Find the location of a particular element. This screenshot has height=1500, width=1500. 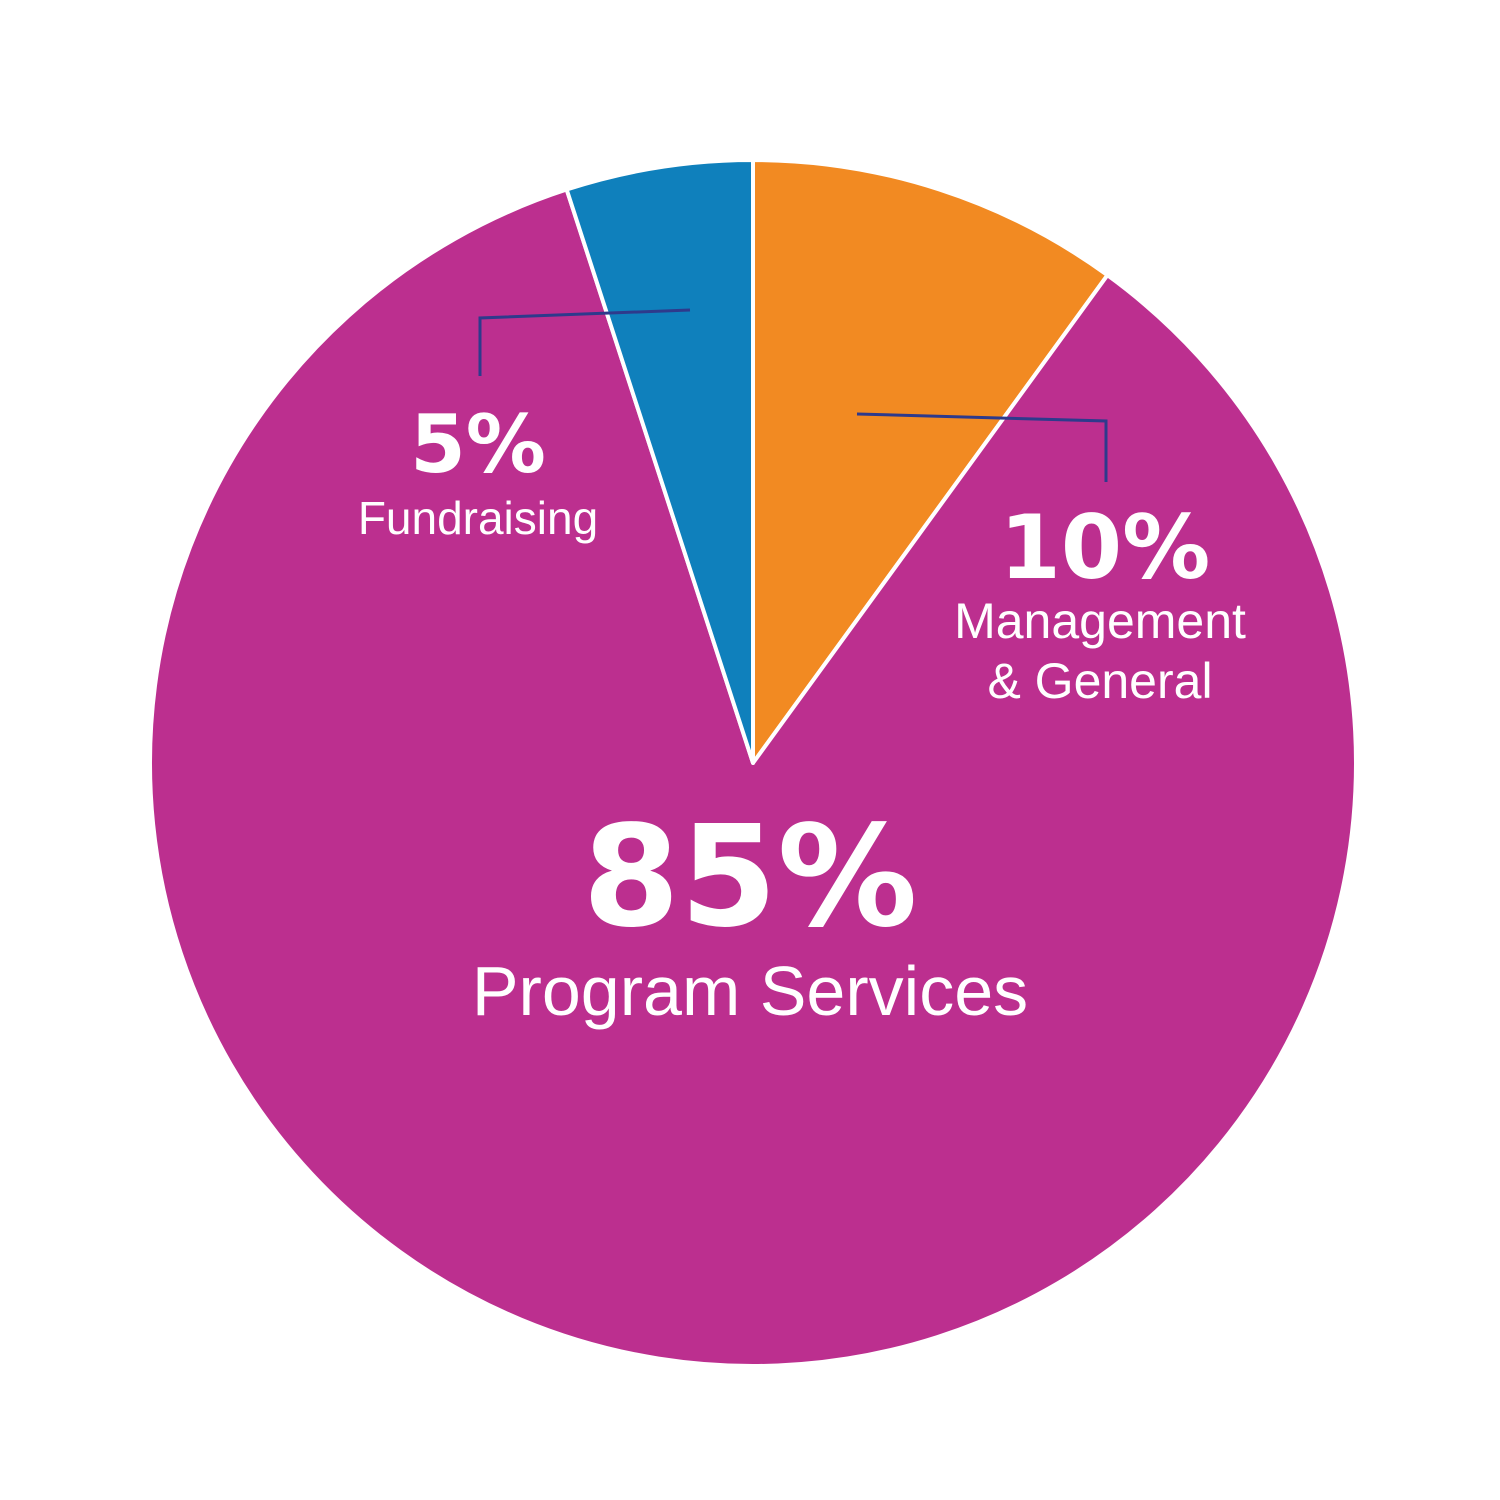

leader-lines-layer is located at coordinates (793, 395).